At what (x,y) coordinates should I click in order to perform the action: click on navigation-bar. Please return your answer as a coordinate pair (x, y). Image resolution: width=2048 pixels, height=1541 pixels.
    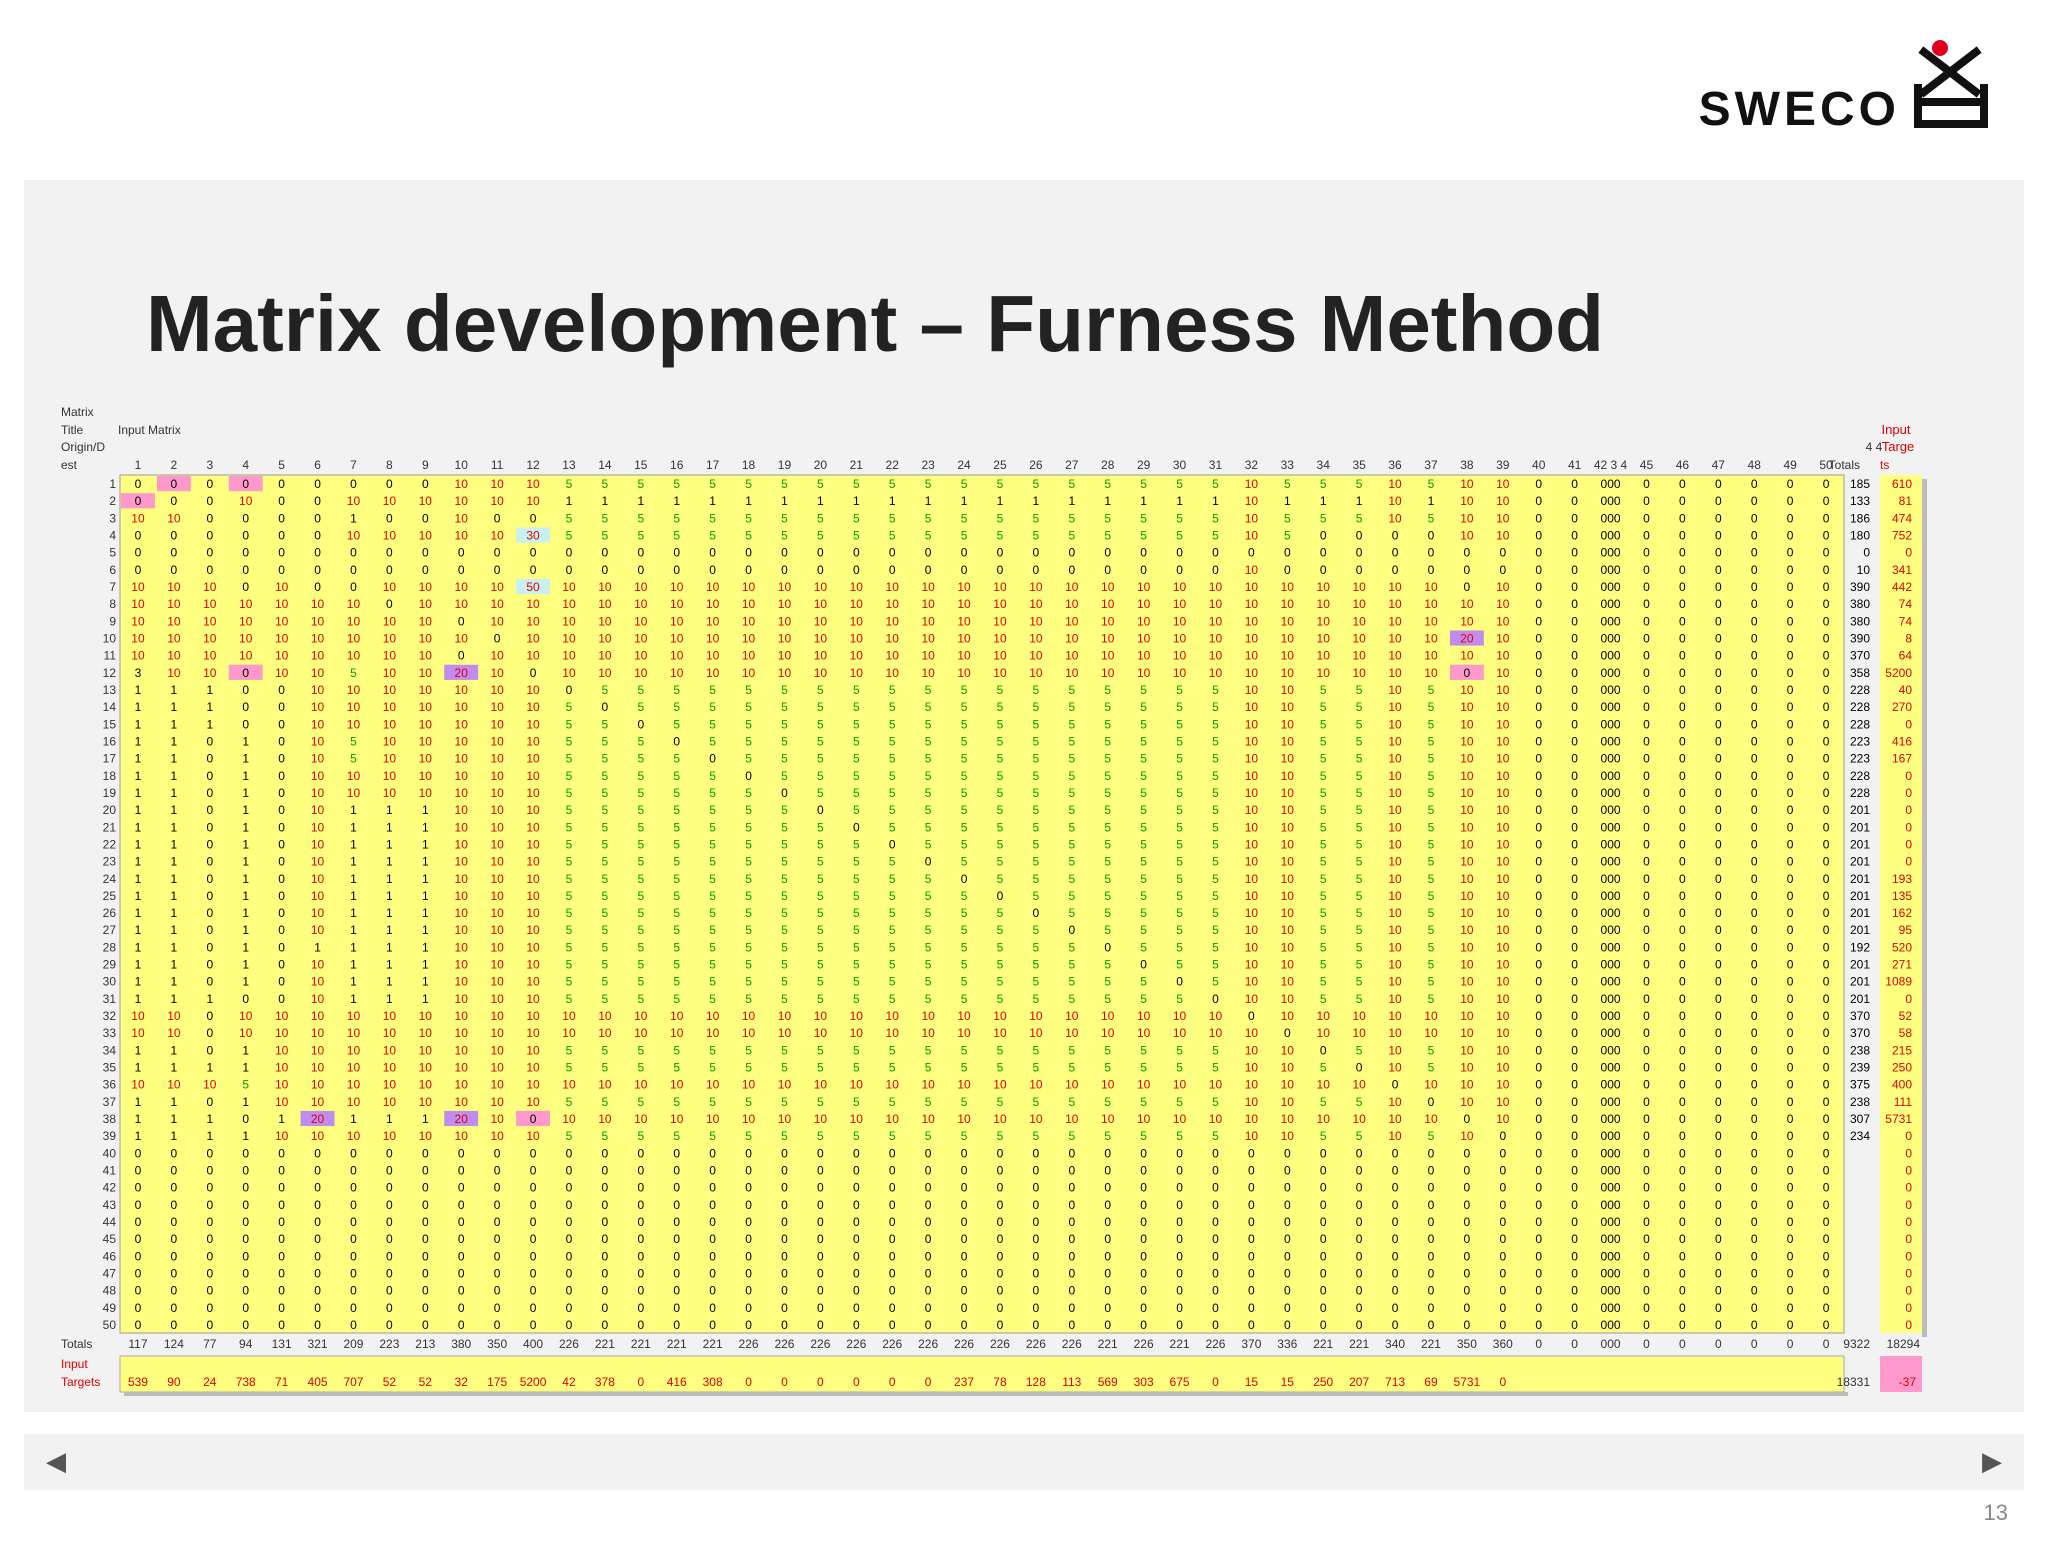
    Looking at the image, I should click on (1024, 1462).